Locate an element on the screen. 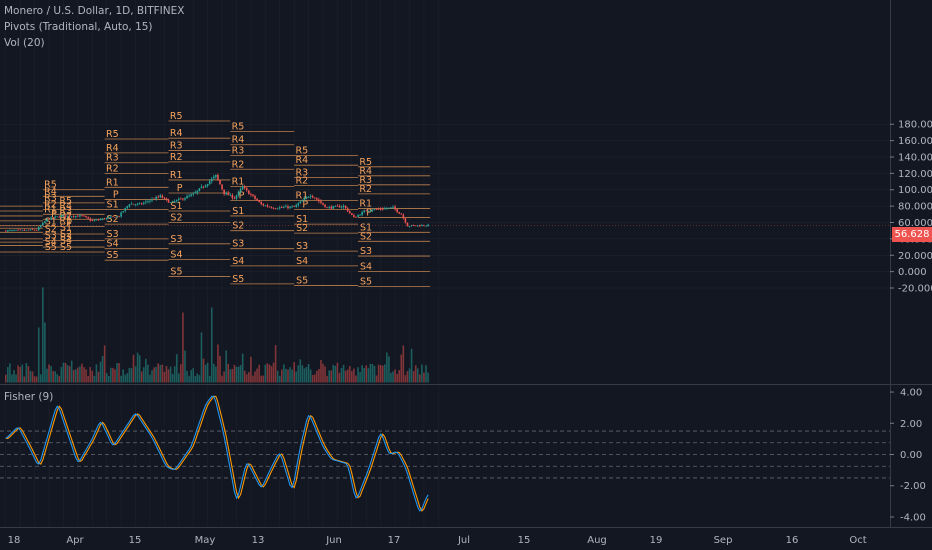 This screenshot has height=550, width=932. pivot-level-label: S4 is located at coordinates (302, 261).